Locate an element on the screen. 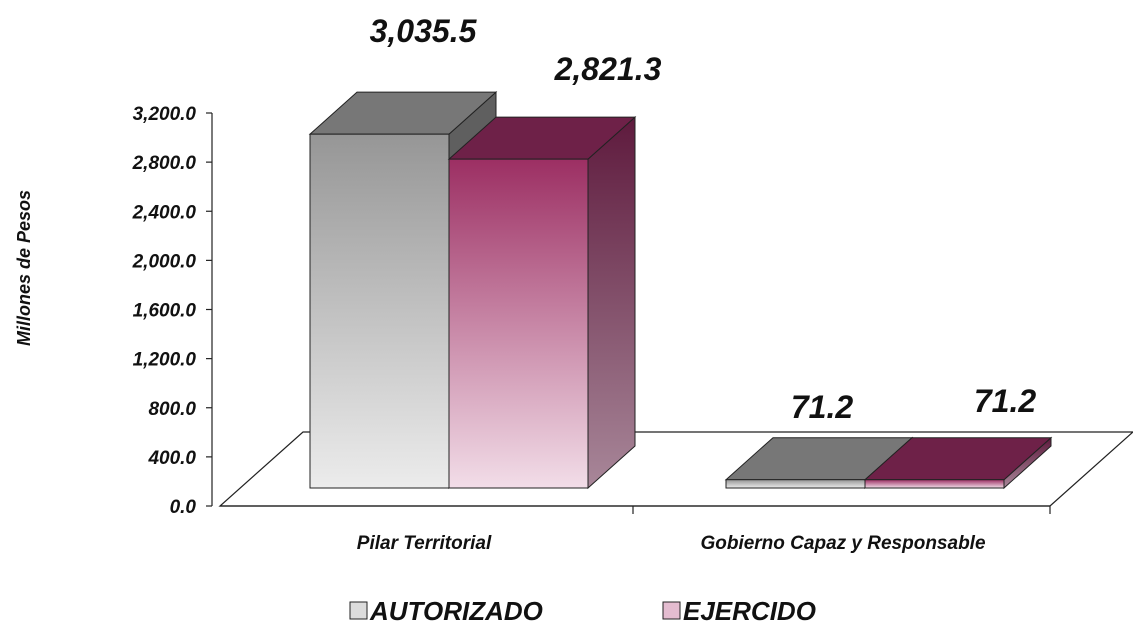 The height and width of the screenshot is (626, 1133). legend-swatch-ejercido is located at coordinates (671, 610).